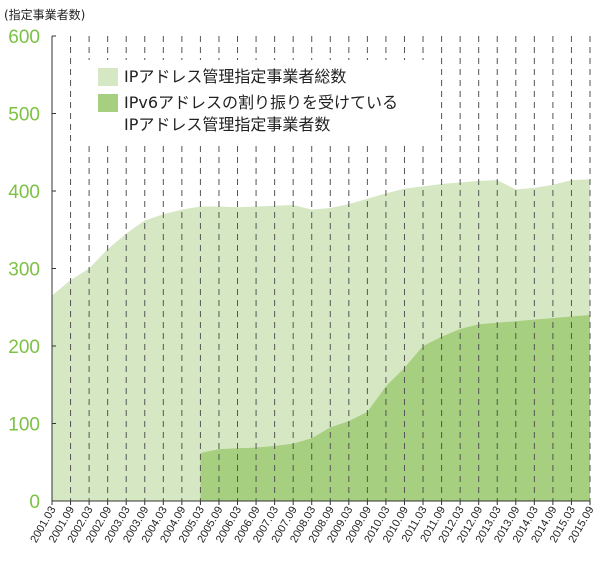 The image size is (600, 566). What do you see at coordinates (261, 102) in the screenshot?
I see `legend-label: IPv6アドレスの割り振りを受けている` at bounding box center [261, 102].